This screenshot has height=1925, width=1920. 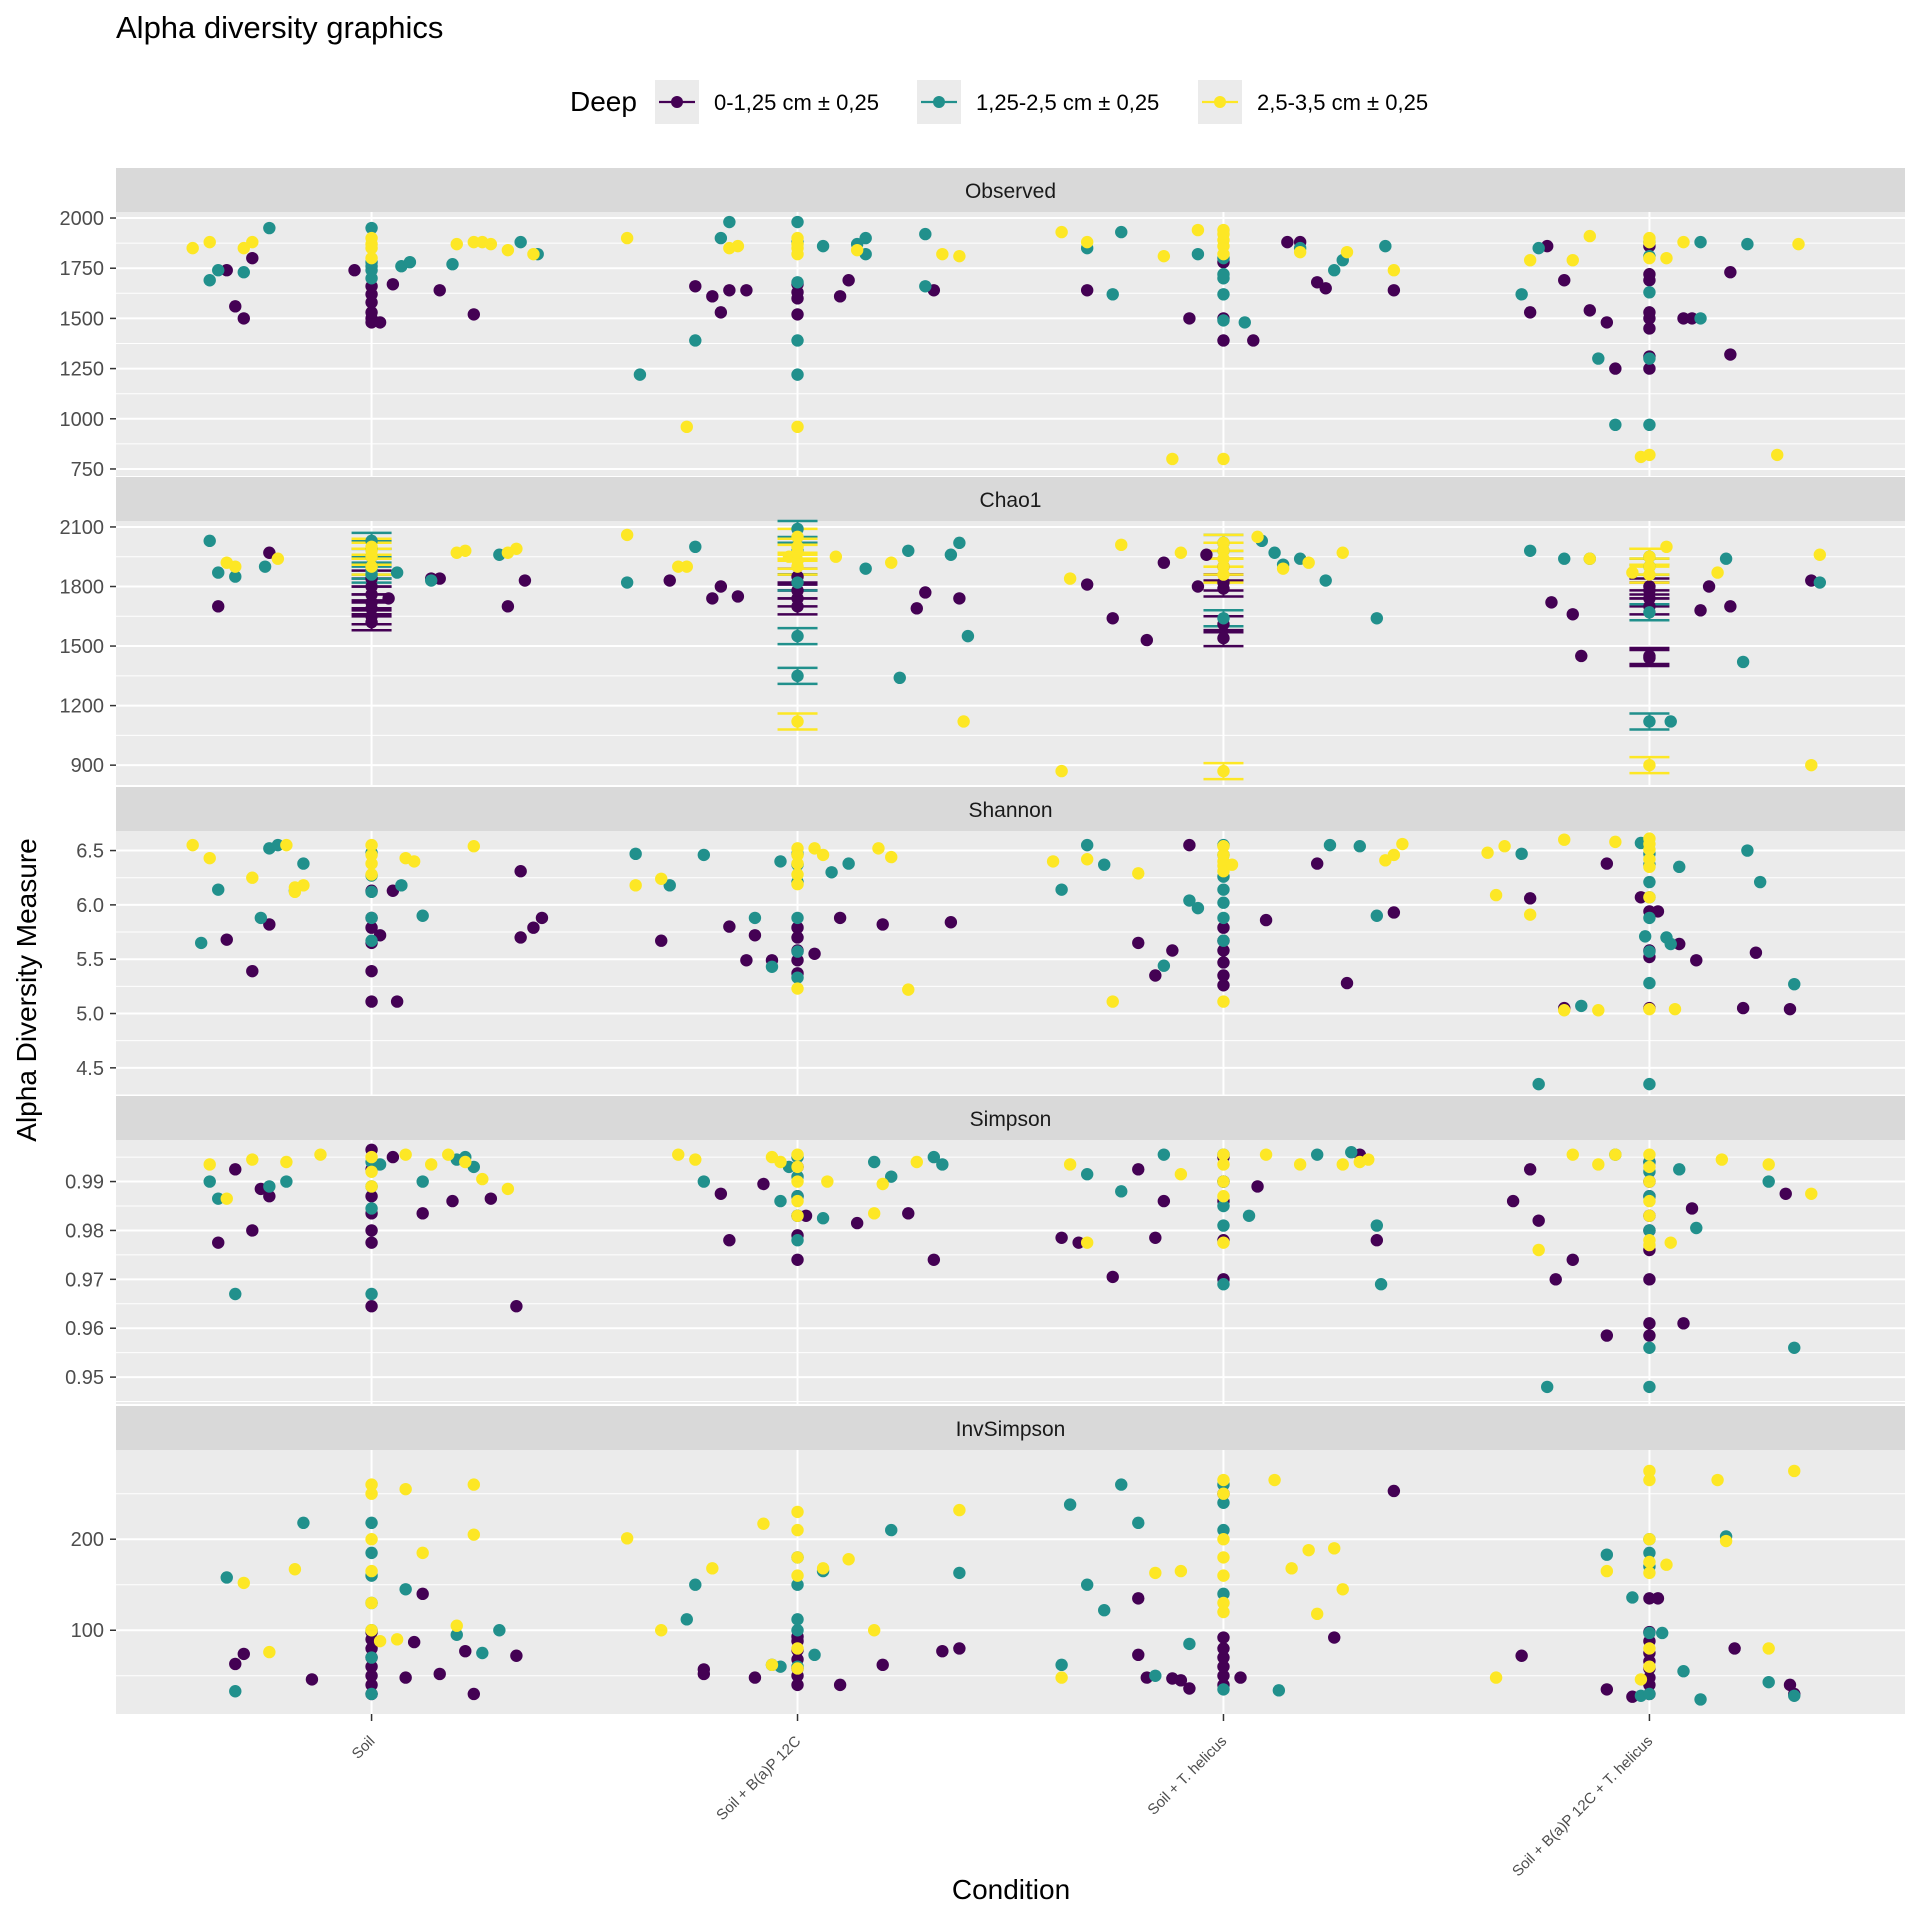 What do you see at coordinates (82, 647) in the screenshot?
I see `y-tick-label: 1500` at bounding box center [82, 647].